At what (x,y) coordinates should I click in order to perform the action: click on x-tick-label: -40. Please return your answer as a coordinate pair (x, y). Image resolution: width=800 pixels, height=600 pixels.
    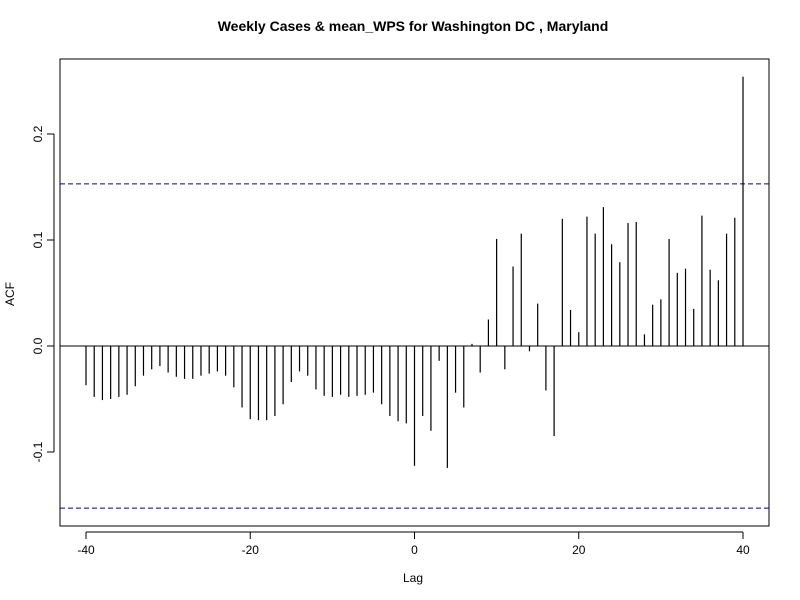
    Looking at the image, I should click on (86, 550).